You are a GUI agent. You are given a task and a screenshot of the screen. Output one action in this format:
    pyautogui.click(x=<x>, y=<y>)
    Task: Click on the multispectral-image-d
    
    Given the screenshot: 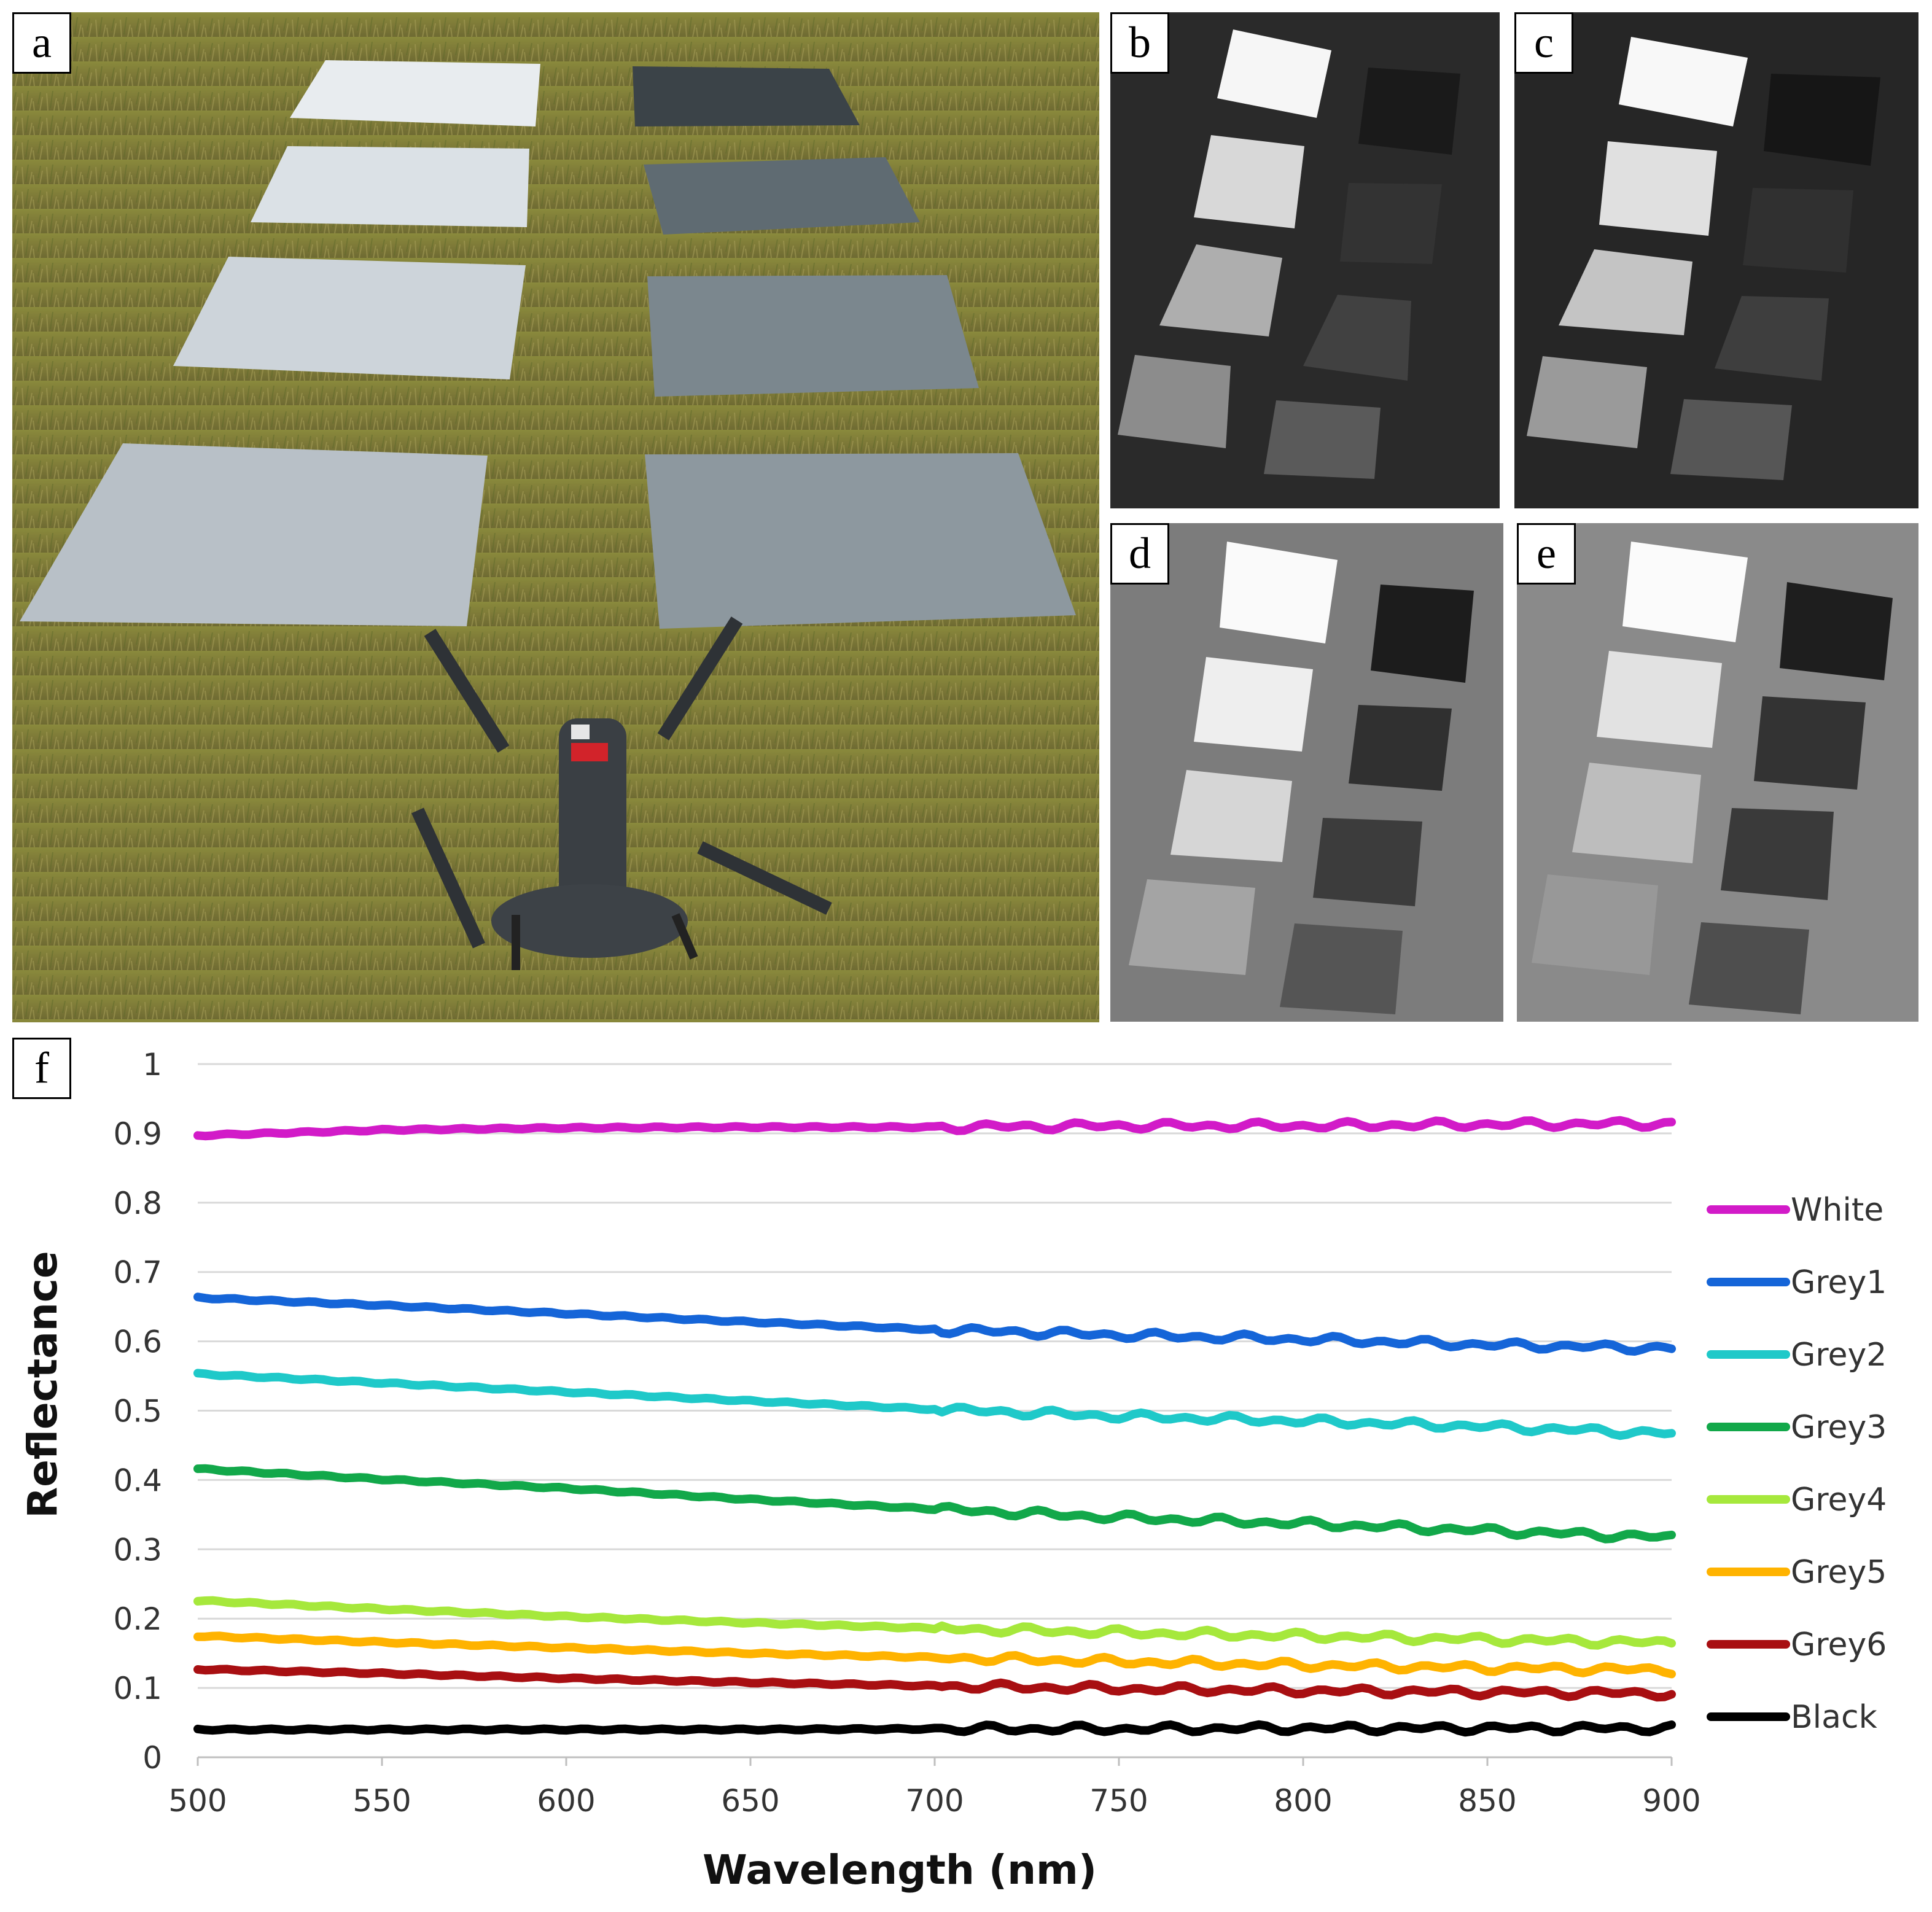 What is the action you would take?
    pyautogui.click(x=1307, y=772)
    